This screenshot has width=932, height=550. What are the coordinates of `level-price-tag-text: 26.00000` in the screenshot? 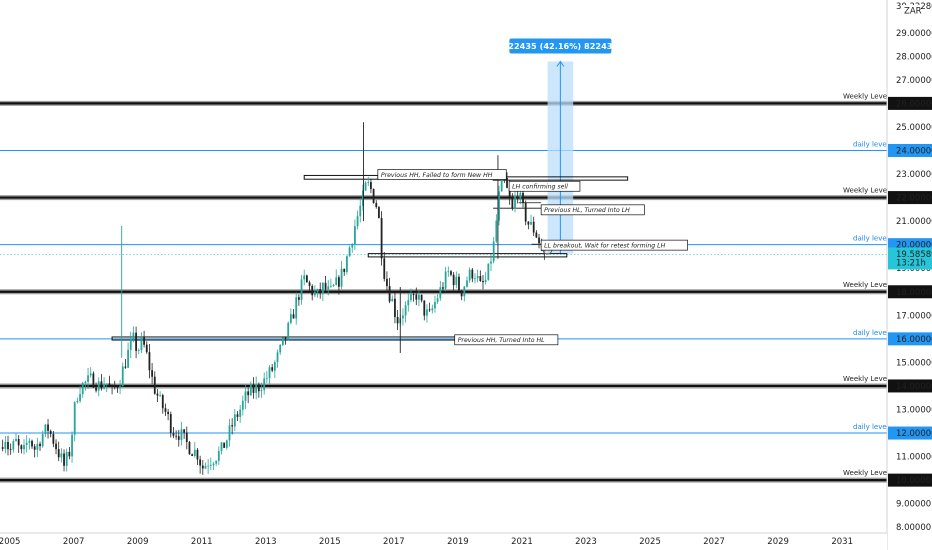 It's located at (914, 104).